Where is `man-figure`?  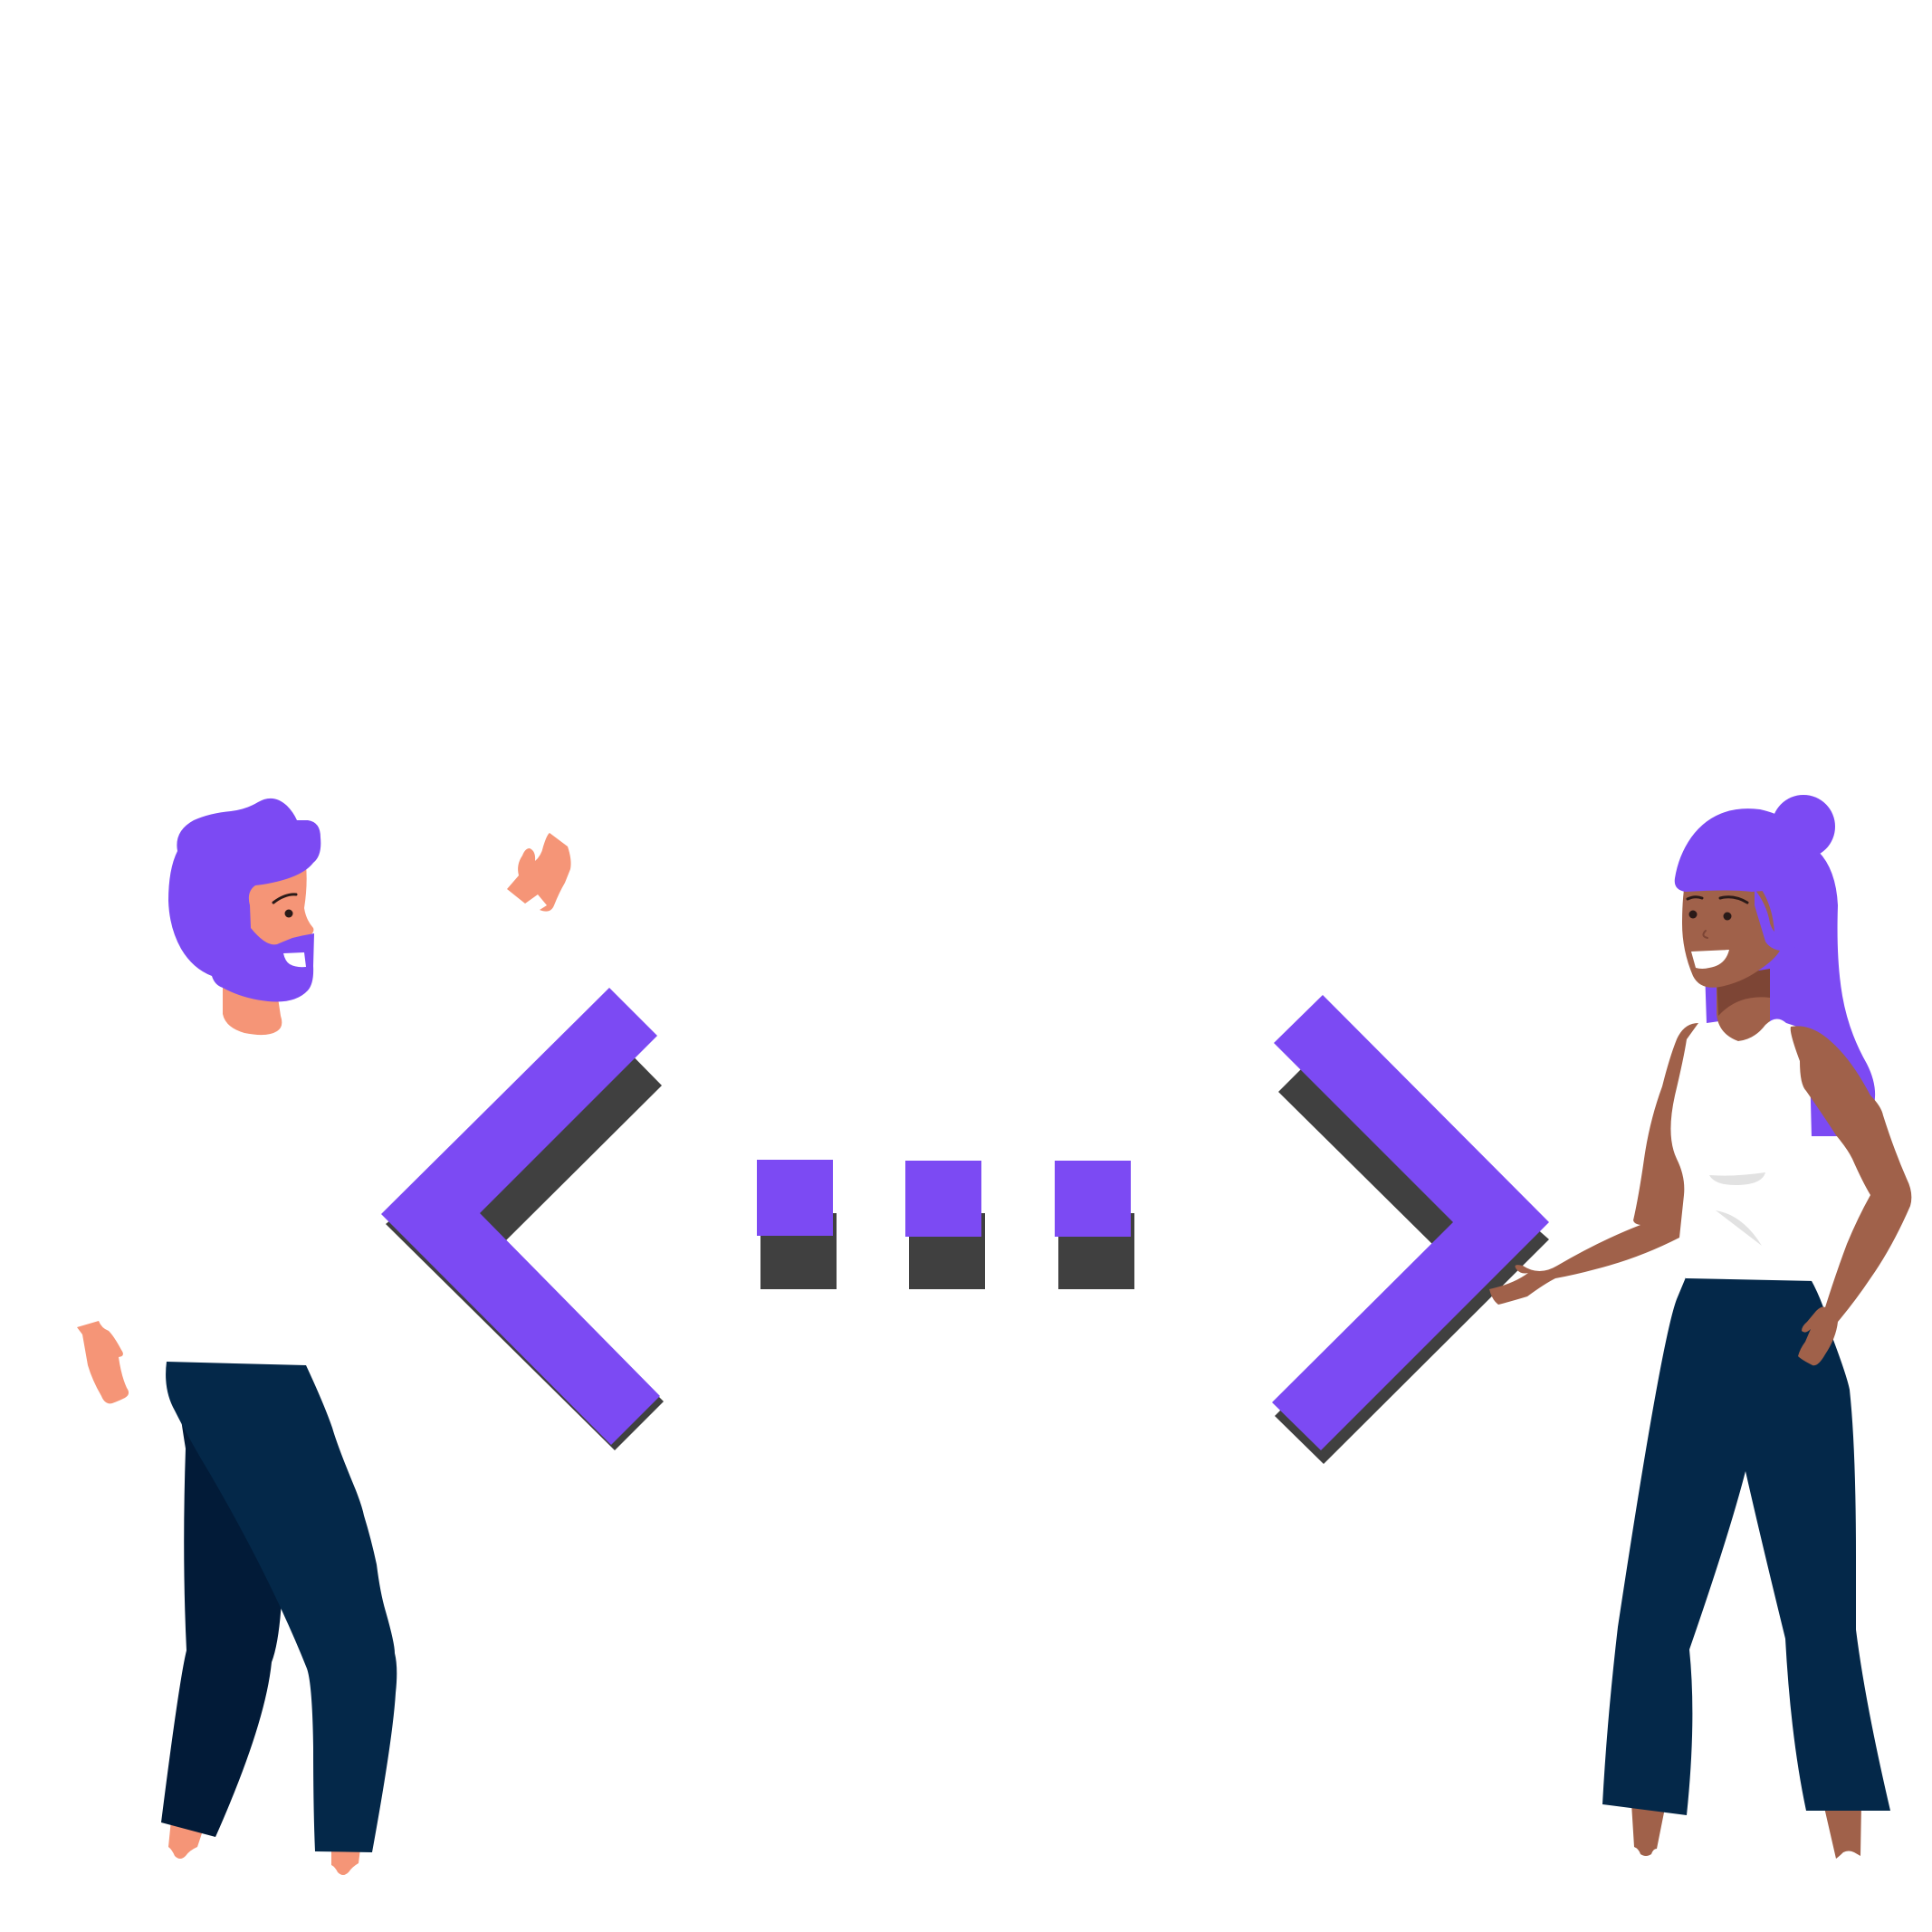
man-figure is located at coordinates (324, 1336).